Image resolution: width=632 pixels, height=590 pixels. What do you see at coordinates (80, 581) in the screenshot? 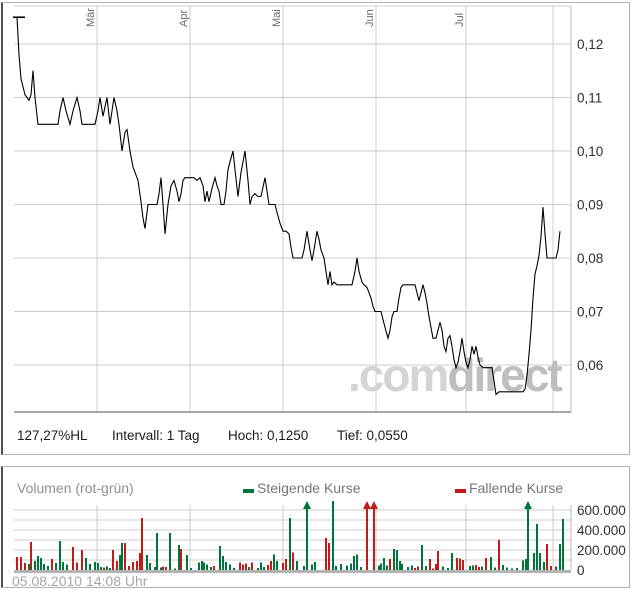
I see `chart-timestamp: 05.08.2010 14:08 Uhr` at bounding box center [80, 581].